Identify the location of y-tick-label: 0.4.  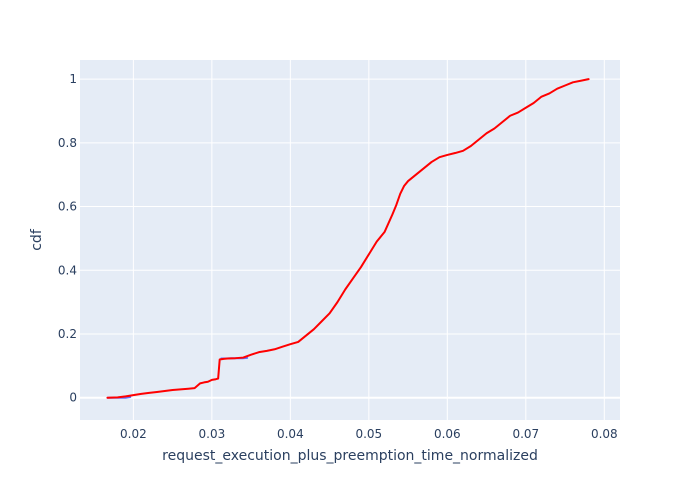
(67, 270).